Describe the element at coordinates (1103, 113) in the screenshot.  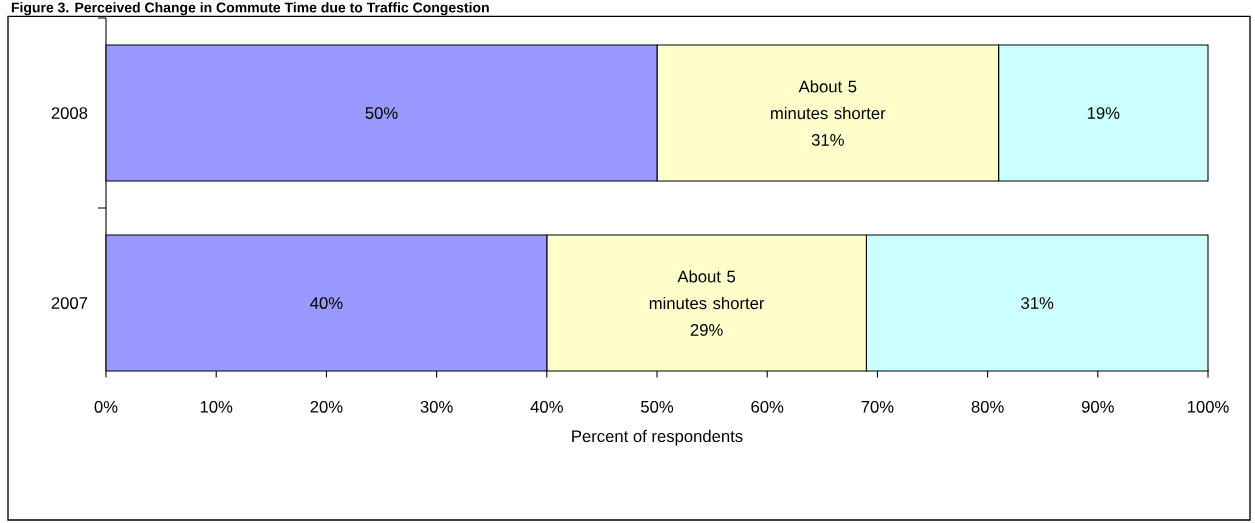
I see `data-label: 19%` at that location.